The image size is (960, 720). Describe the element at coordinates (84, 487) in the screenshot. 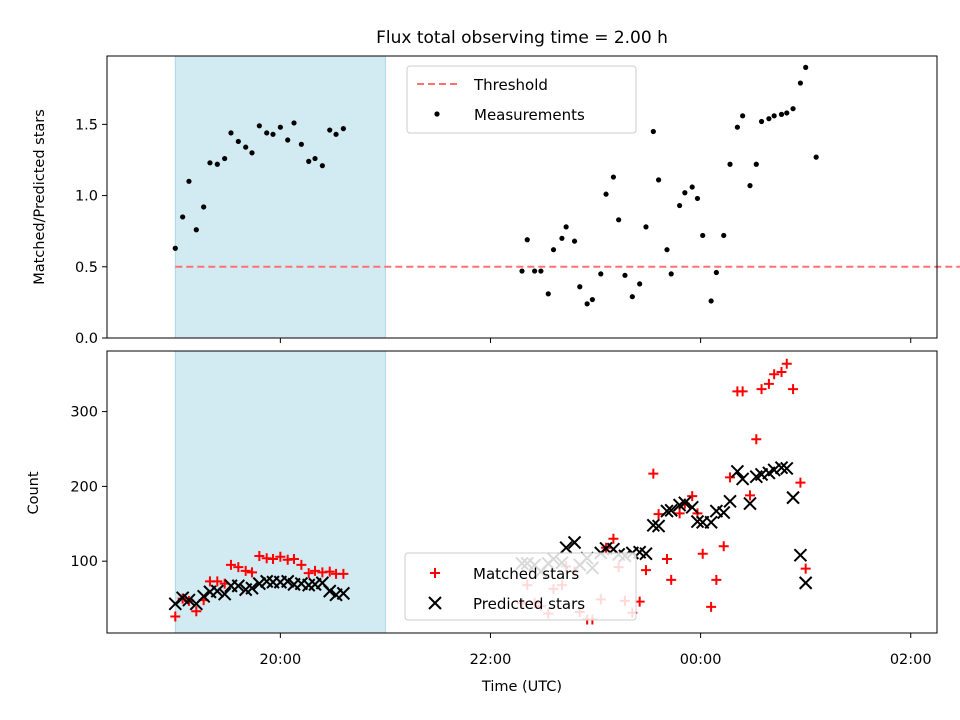

I see `bottom-y-tick-label: 200` at that location.